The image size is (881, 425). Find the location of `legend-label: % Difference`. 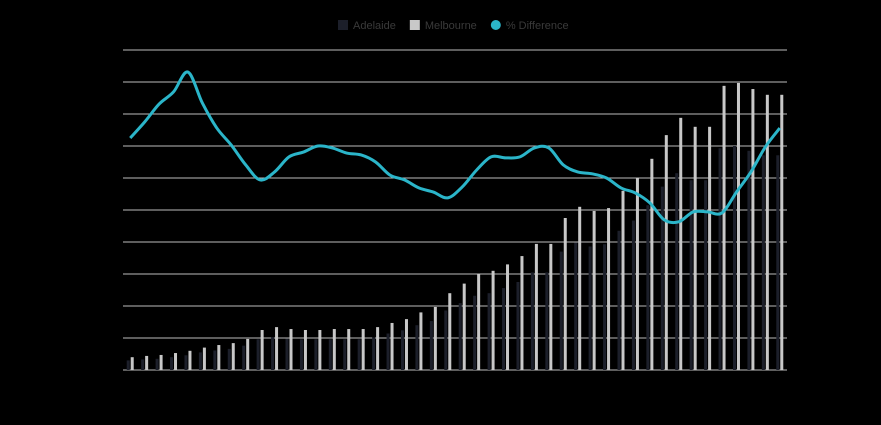

legend-label: % Difference is located at coordinates (537, 26).